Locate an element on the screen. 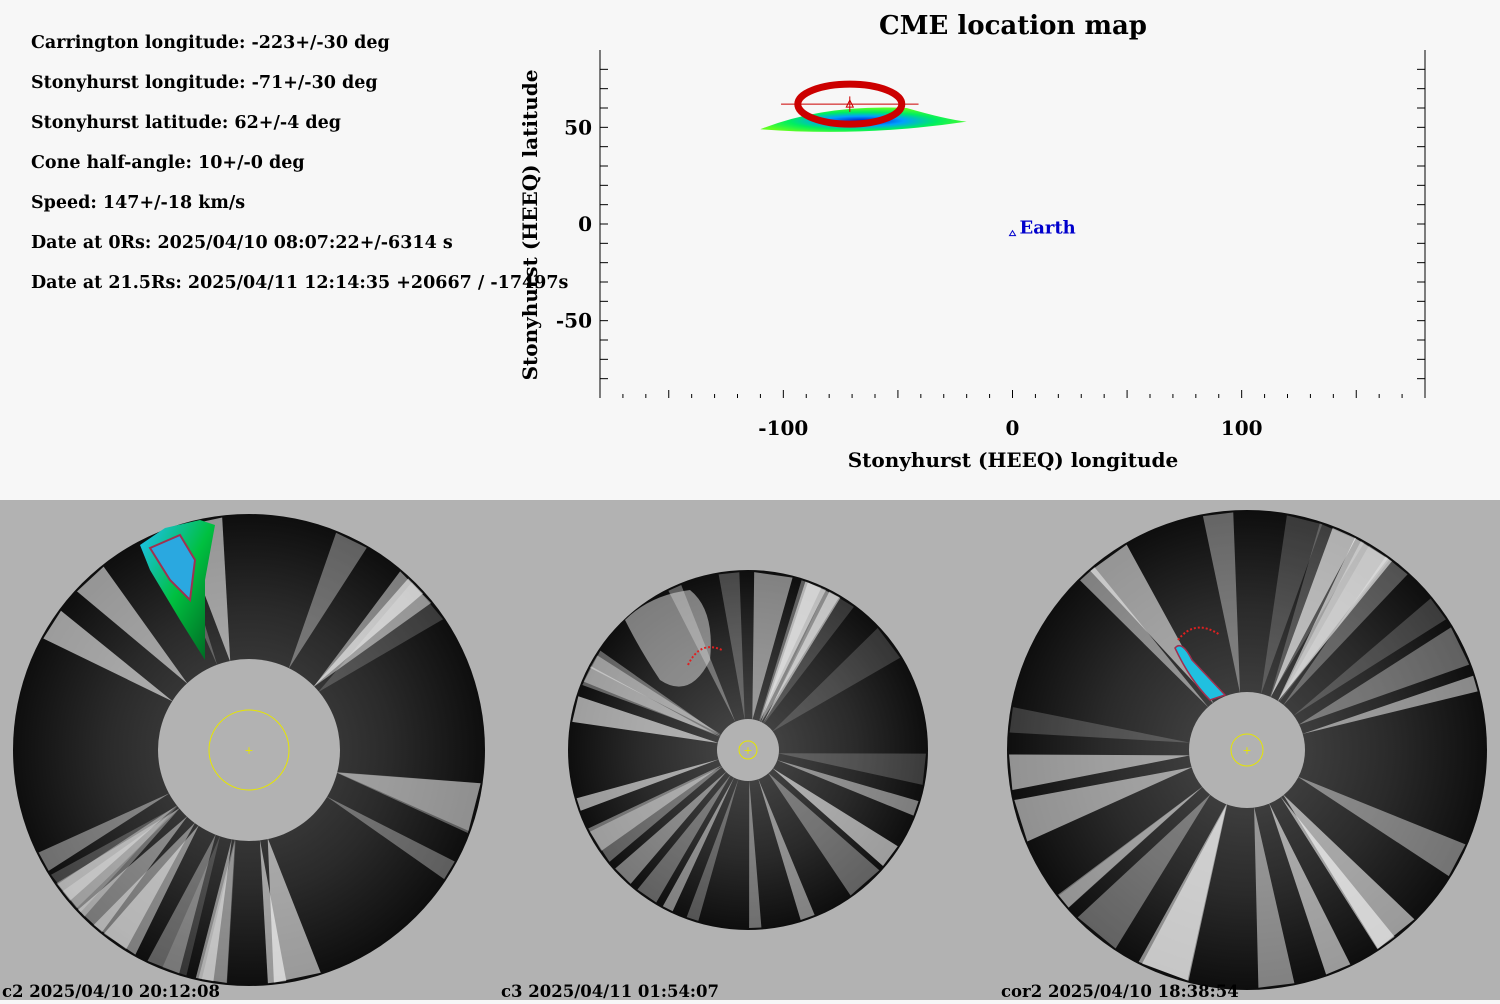 Image resolution: width=1500 pixels, height=1004 pixels. c3-sun-outline is located at coordinates (748, 750).